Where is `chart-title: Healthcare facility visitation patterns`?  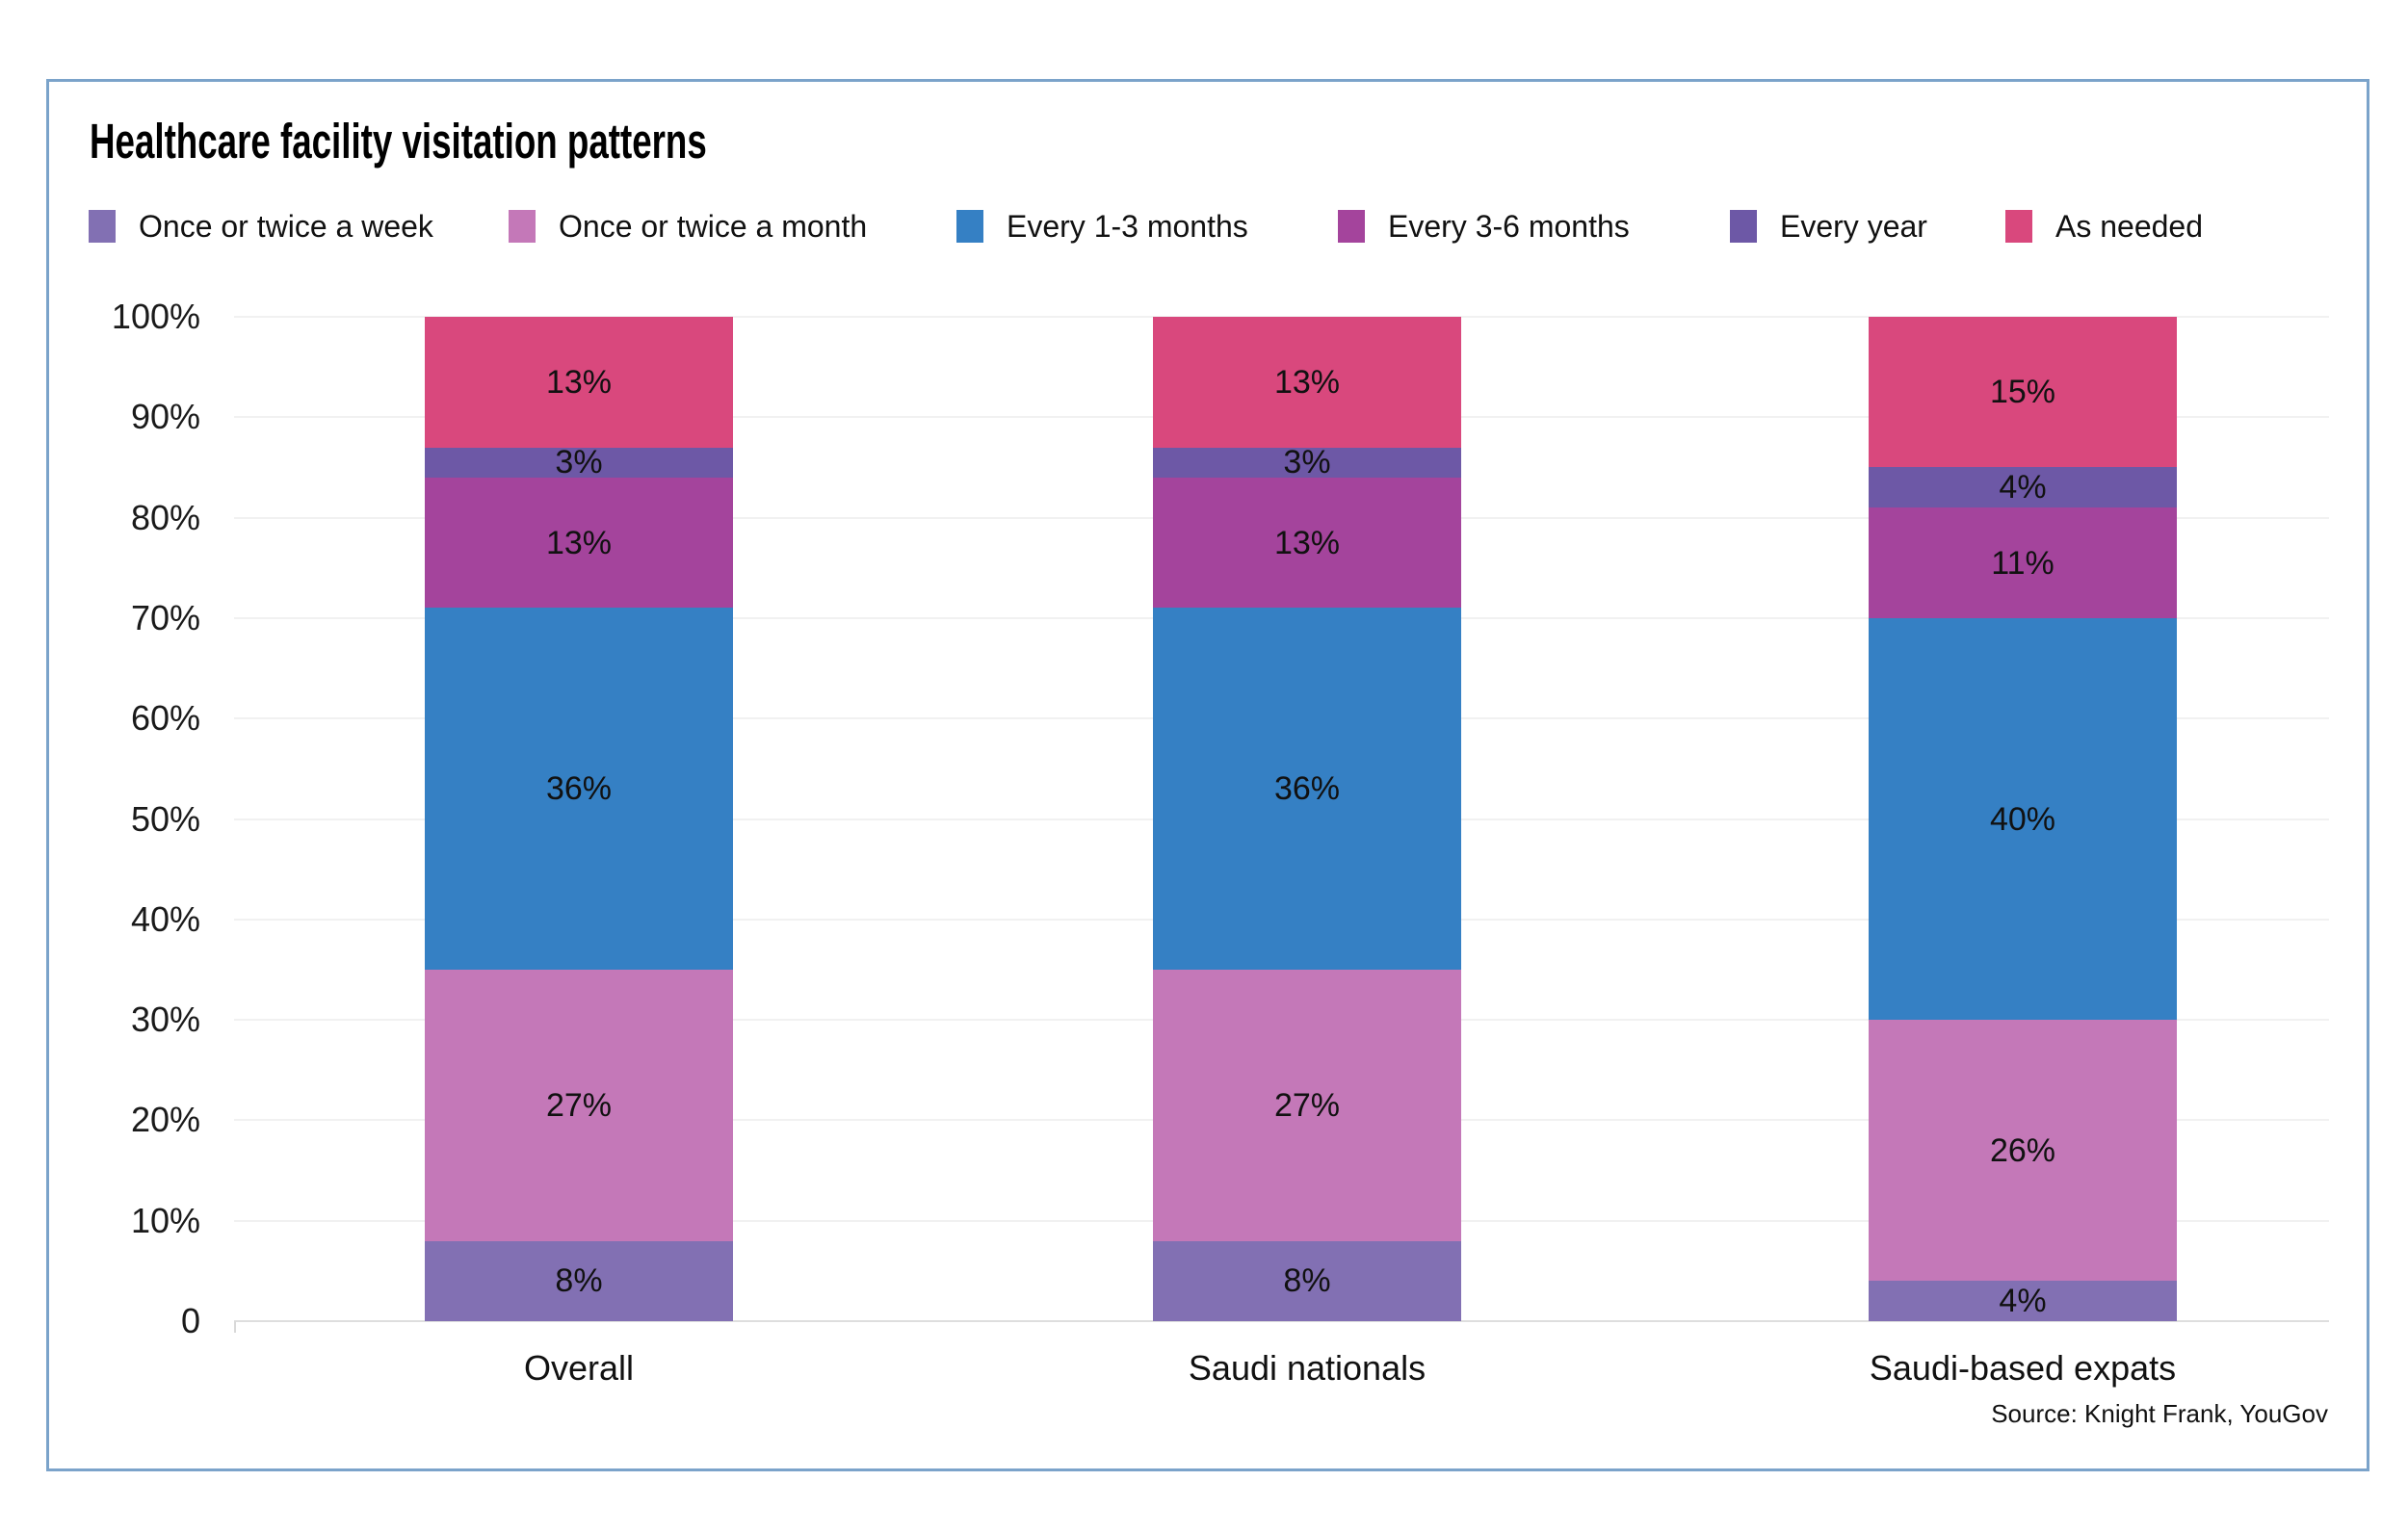 chart-title: Healthcare facility visitation patterns is located at coordinates (398, 141).